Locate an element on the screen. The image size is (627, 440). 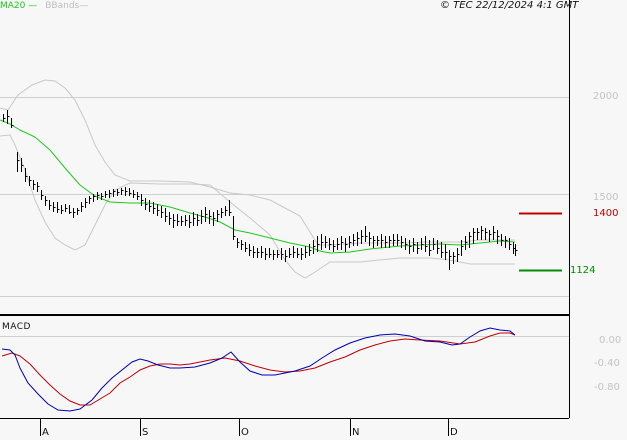
x-tick-nov: N is located at coordinates (356, 432).